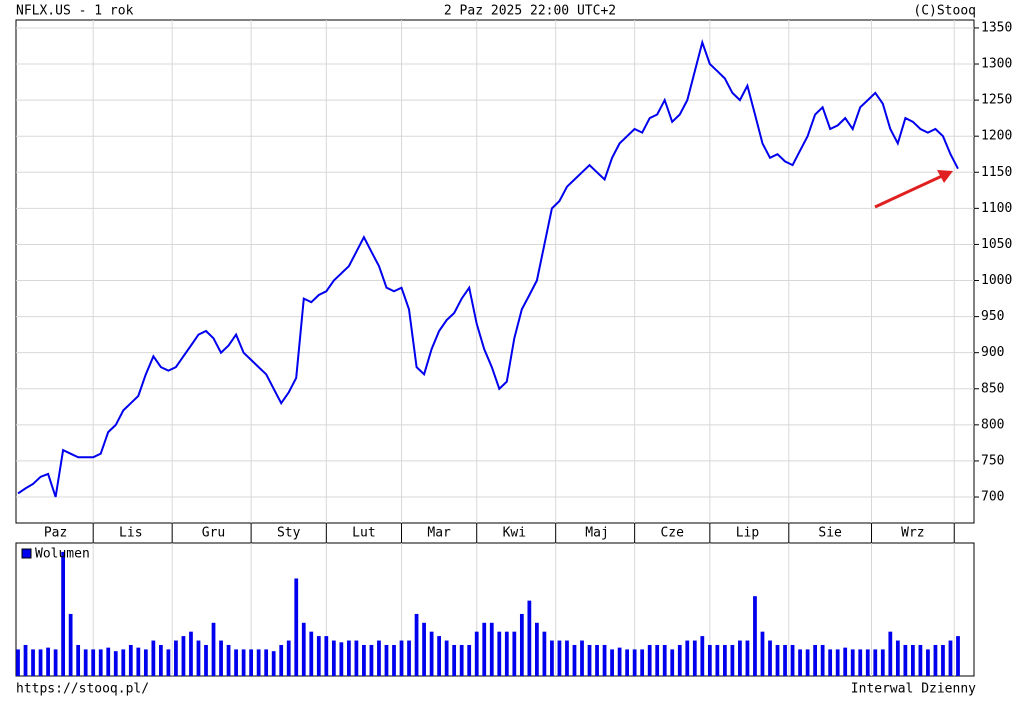  What do you see at coordinates (944, 11) in the screenshot?
I see `header-right: (C)Stooq` at bounding box center [944, 11].